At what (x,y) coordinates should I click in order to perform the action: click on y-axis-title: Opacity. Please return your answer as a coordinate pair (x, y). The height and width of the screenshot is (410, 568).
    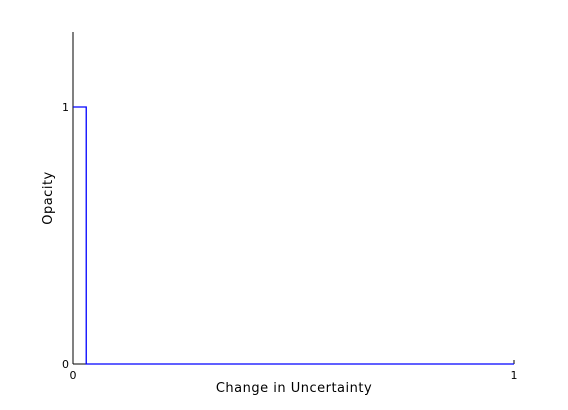
    Looking at the image, I should click on (48, 198).